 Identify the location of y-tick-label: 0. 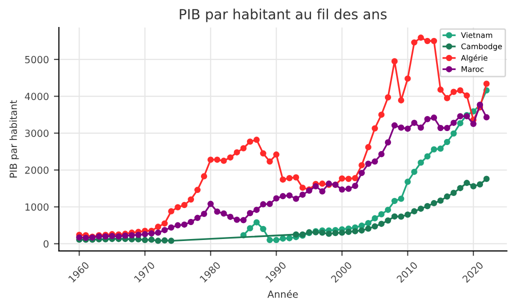
(46, 244).